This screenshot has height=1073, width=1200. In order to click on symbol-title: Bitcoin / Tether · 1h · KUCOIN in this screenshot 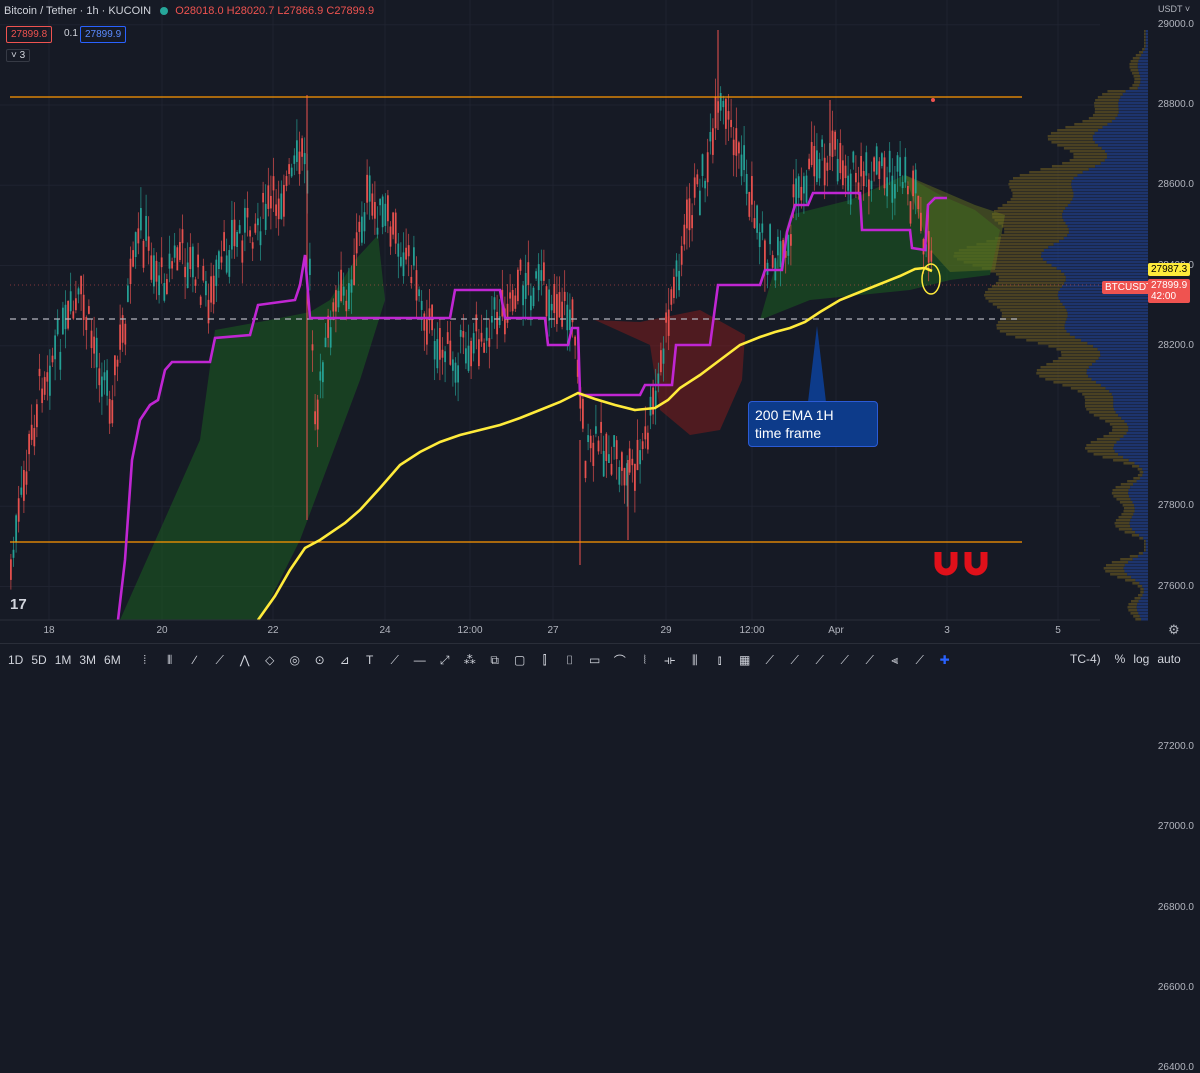, I will do `click(78, 11)`.